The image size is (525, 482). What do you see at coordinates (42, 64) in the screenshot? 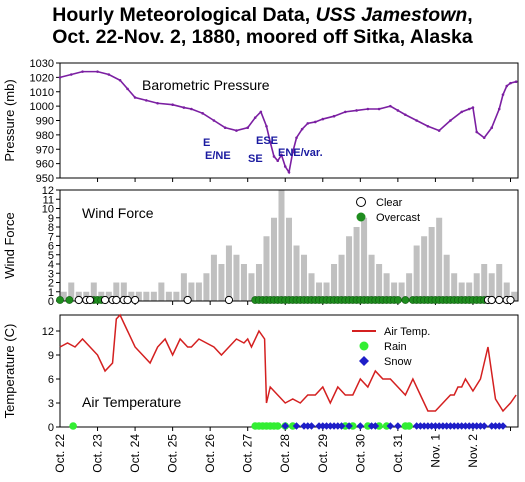
I see `y-tick-label-pressure-8: 1030` at bounding box center [42, 64].